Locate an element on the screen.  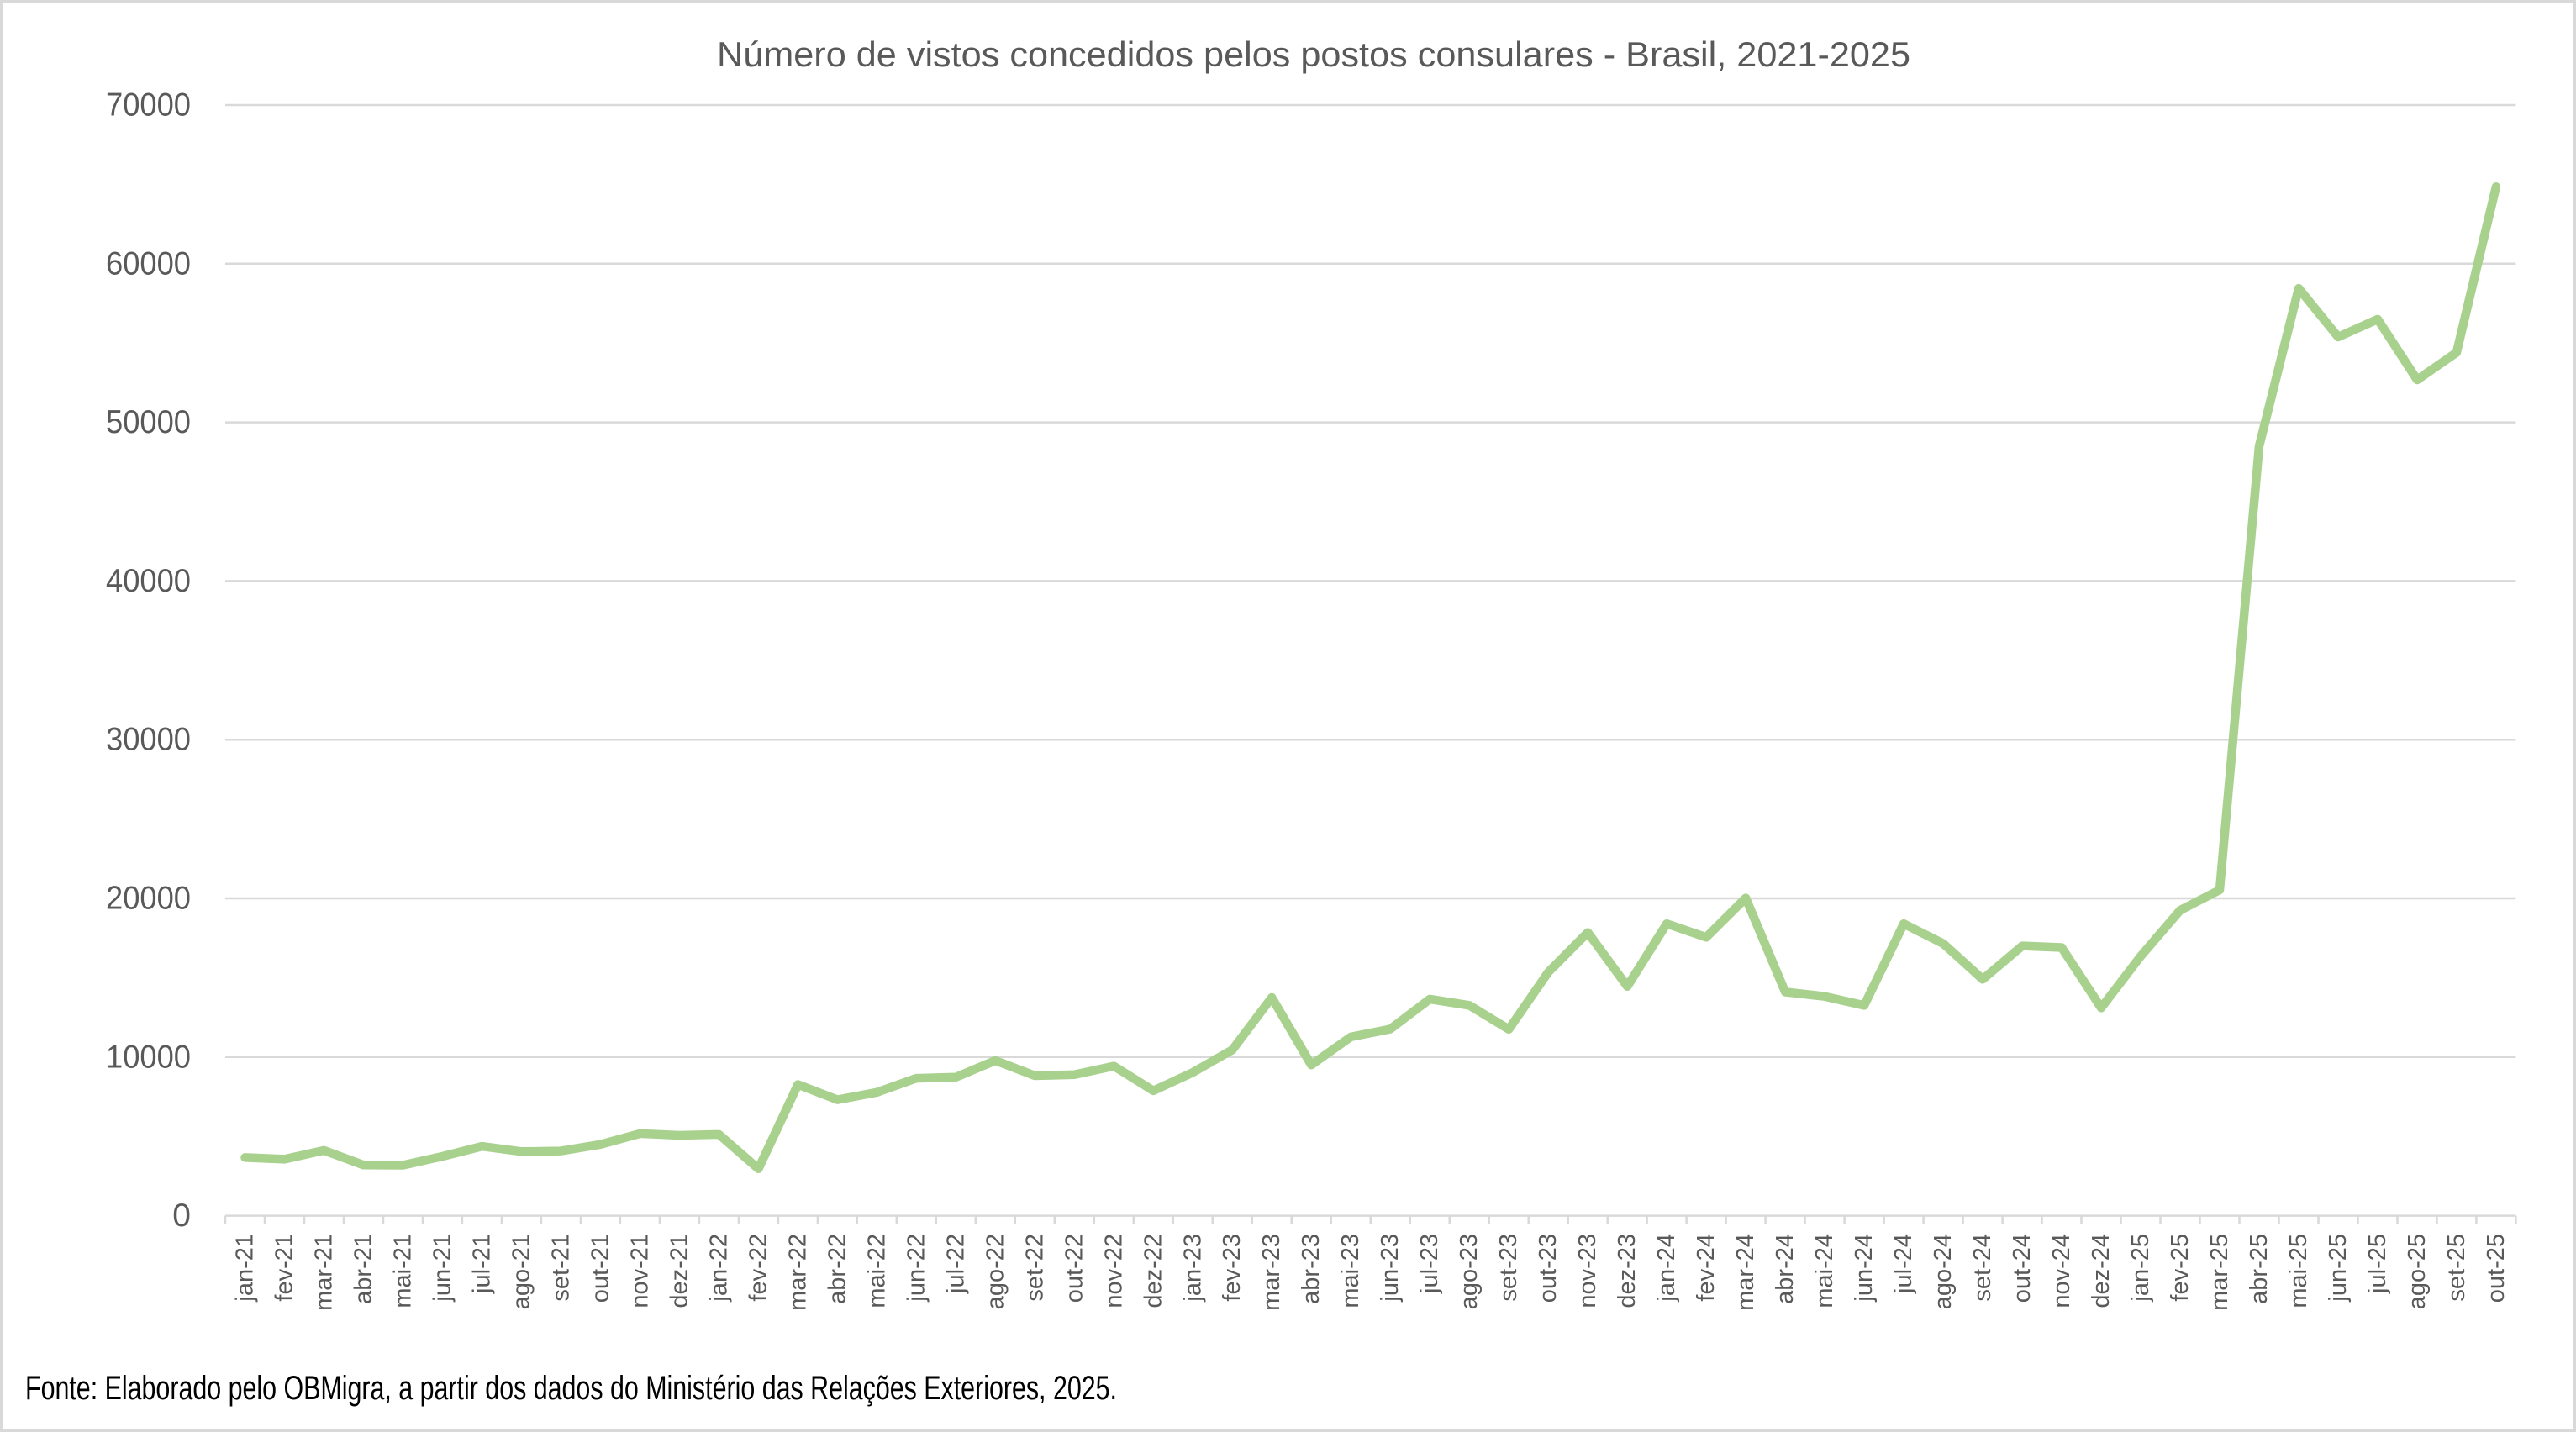
svg-text: 60000 is located at coordinates (148, 263).